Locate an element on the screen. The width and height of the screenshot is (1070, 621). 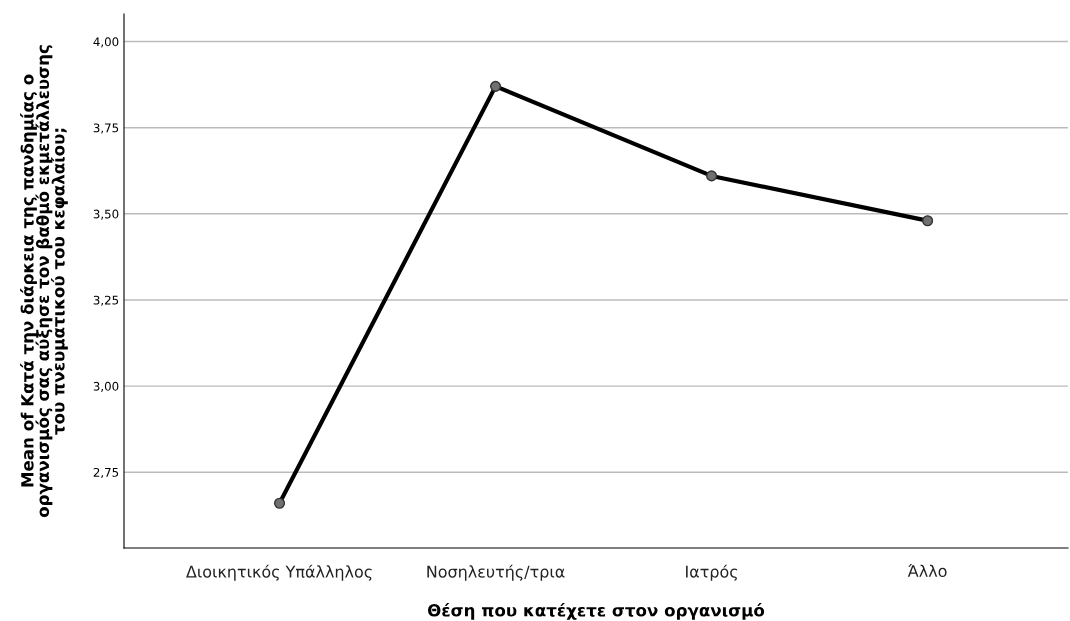
y-tick-label: 3,50 is located at coordinates (106, 214).